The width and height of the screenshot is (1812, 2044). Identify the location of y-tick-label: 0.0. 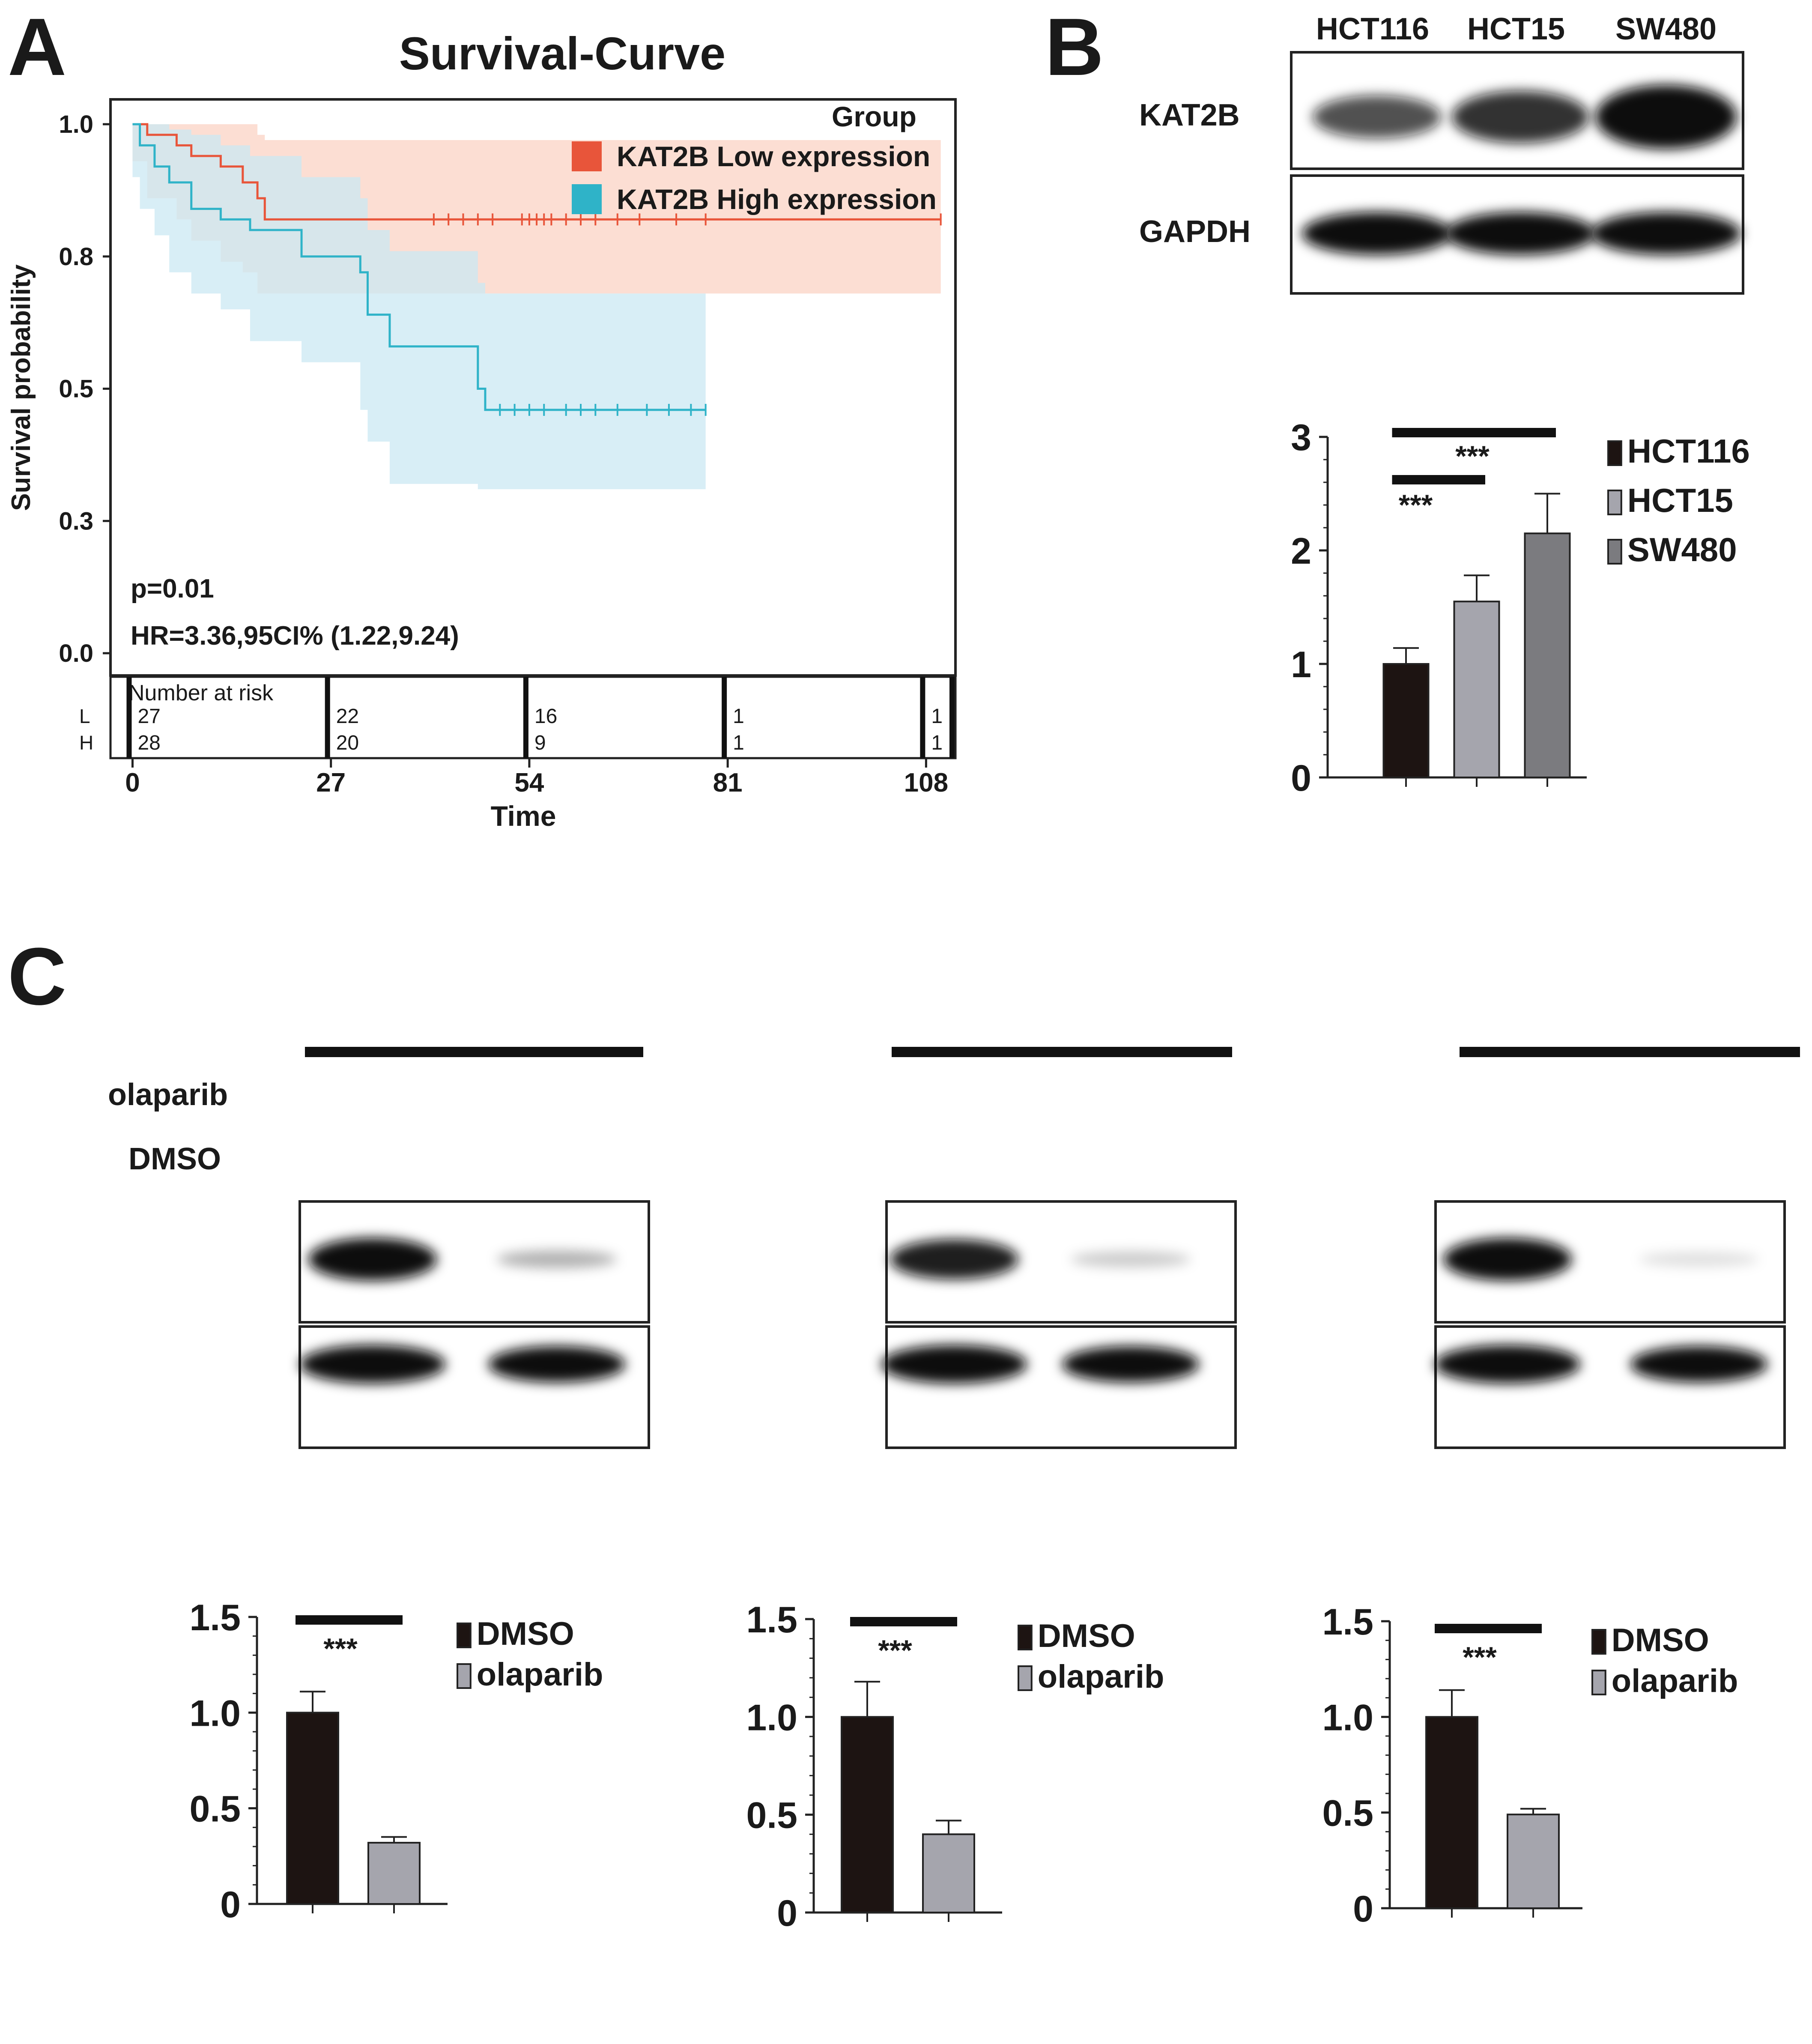
(76, 653).